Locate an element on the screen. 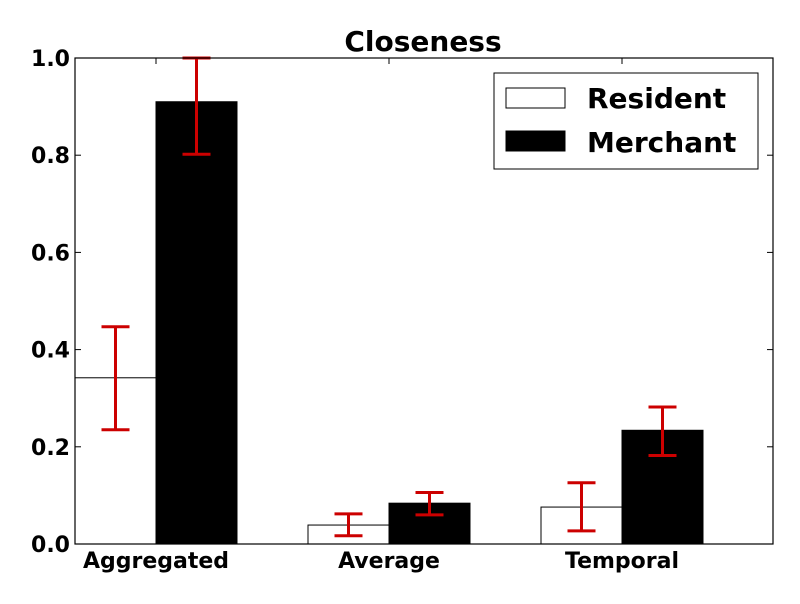 The image size is (800, 604). x-tick-label-aggregated: Aggregated is located at coordinates (156, 561).